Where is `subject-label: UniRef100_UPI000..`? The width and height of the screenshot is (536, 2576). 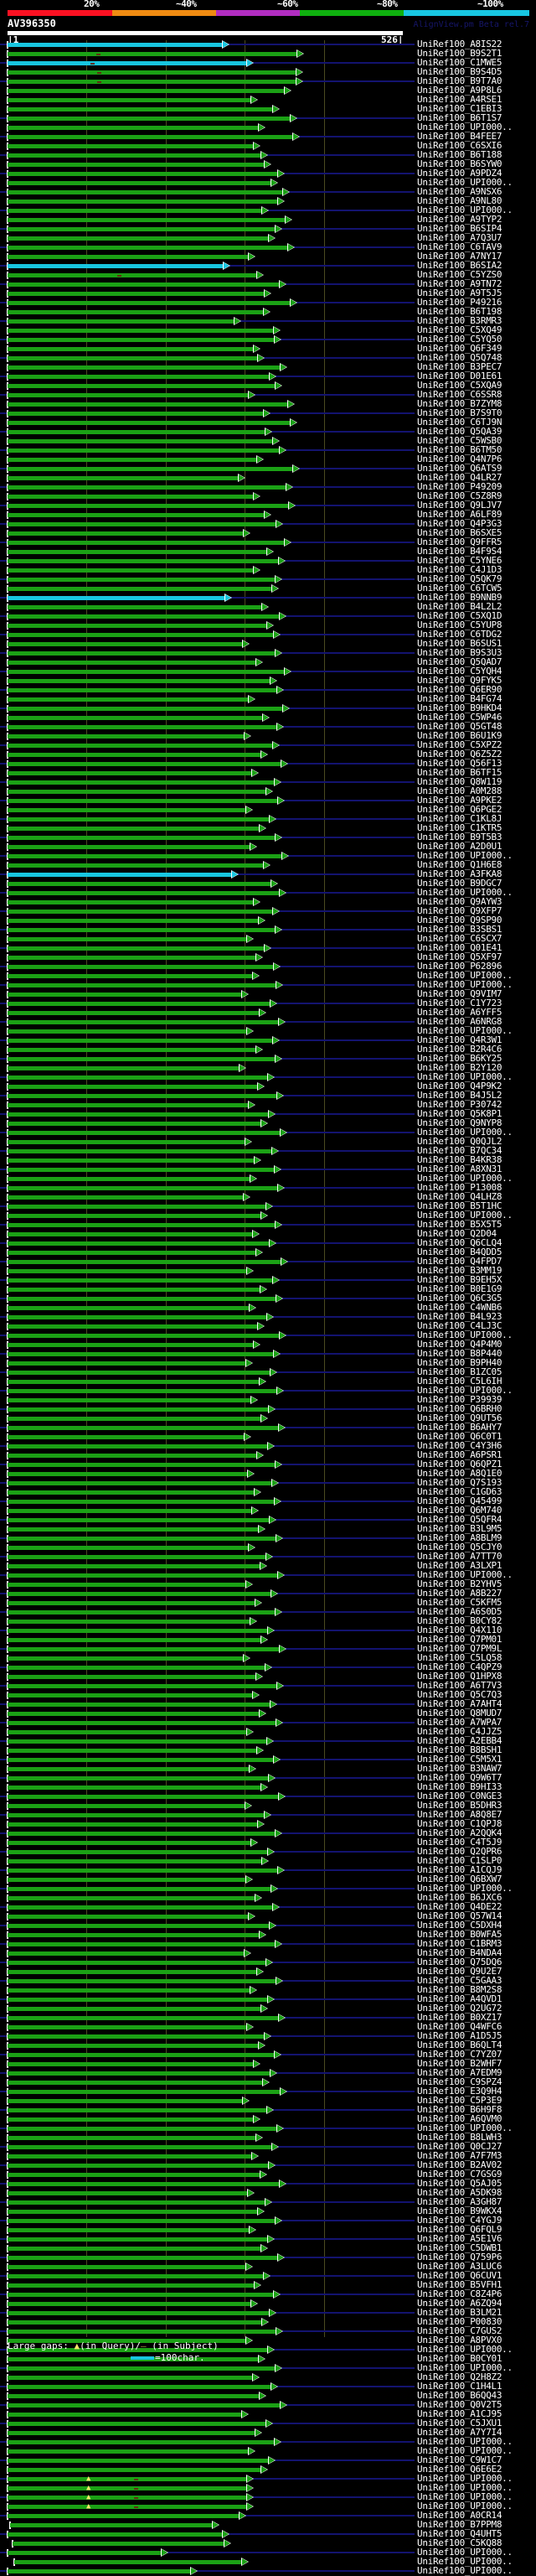 subject-label: UniRef100_UPI000.. is located at coordinates (465, 2349).